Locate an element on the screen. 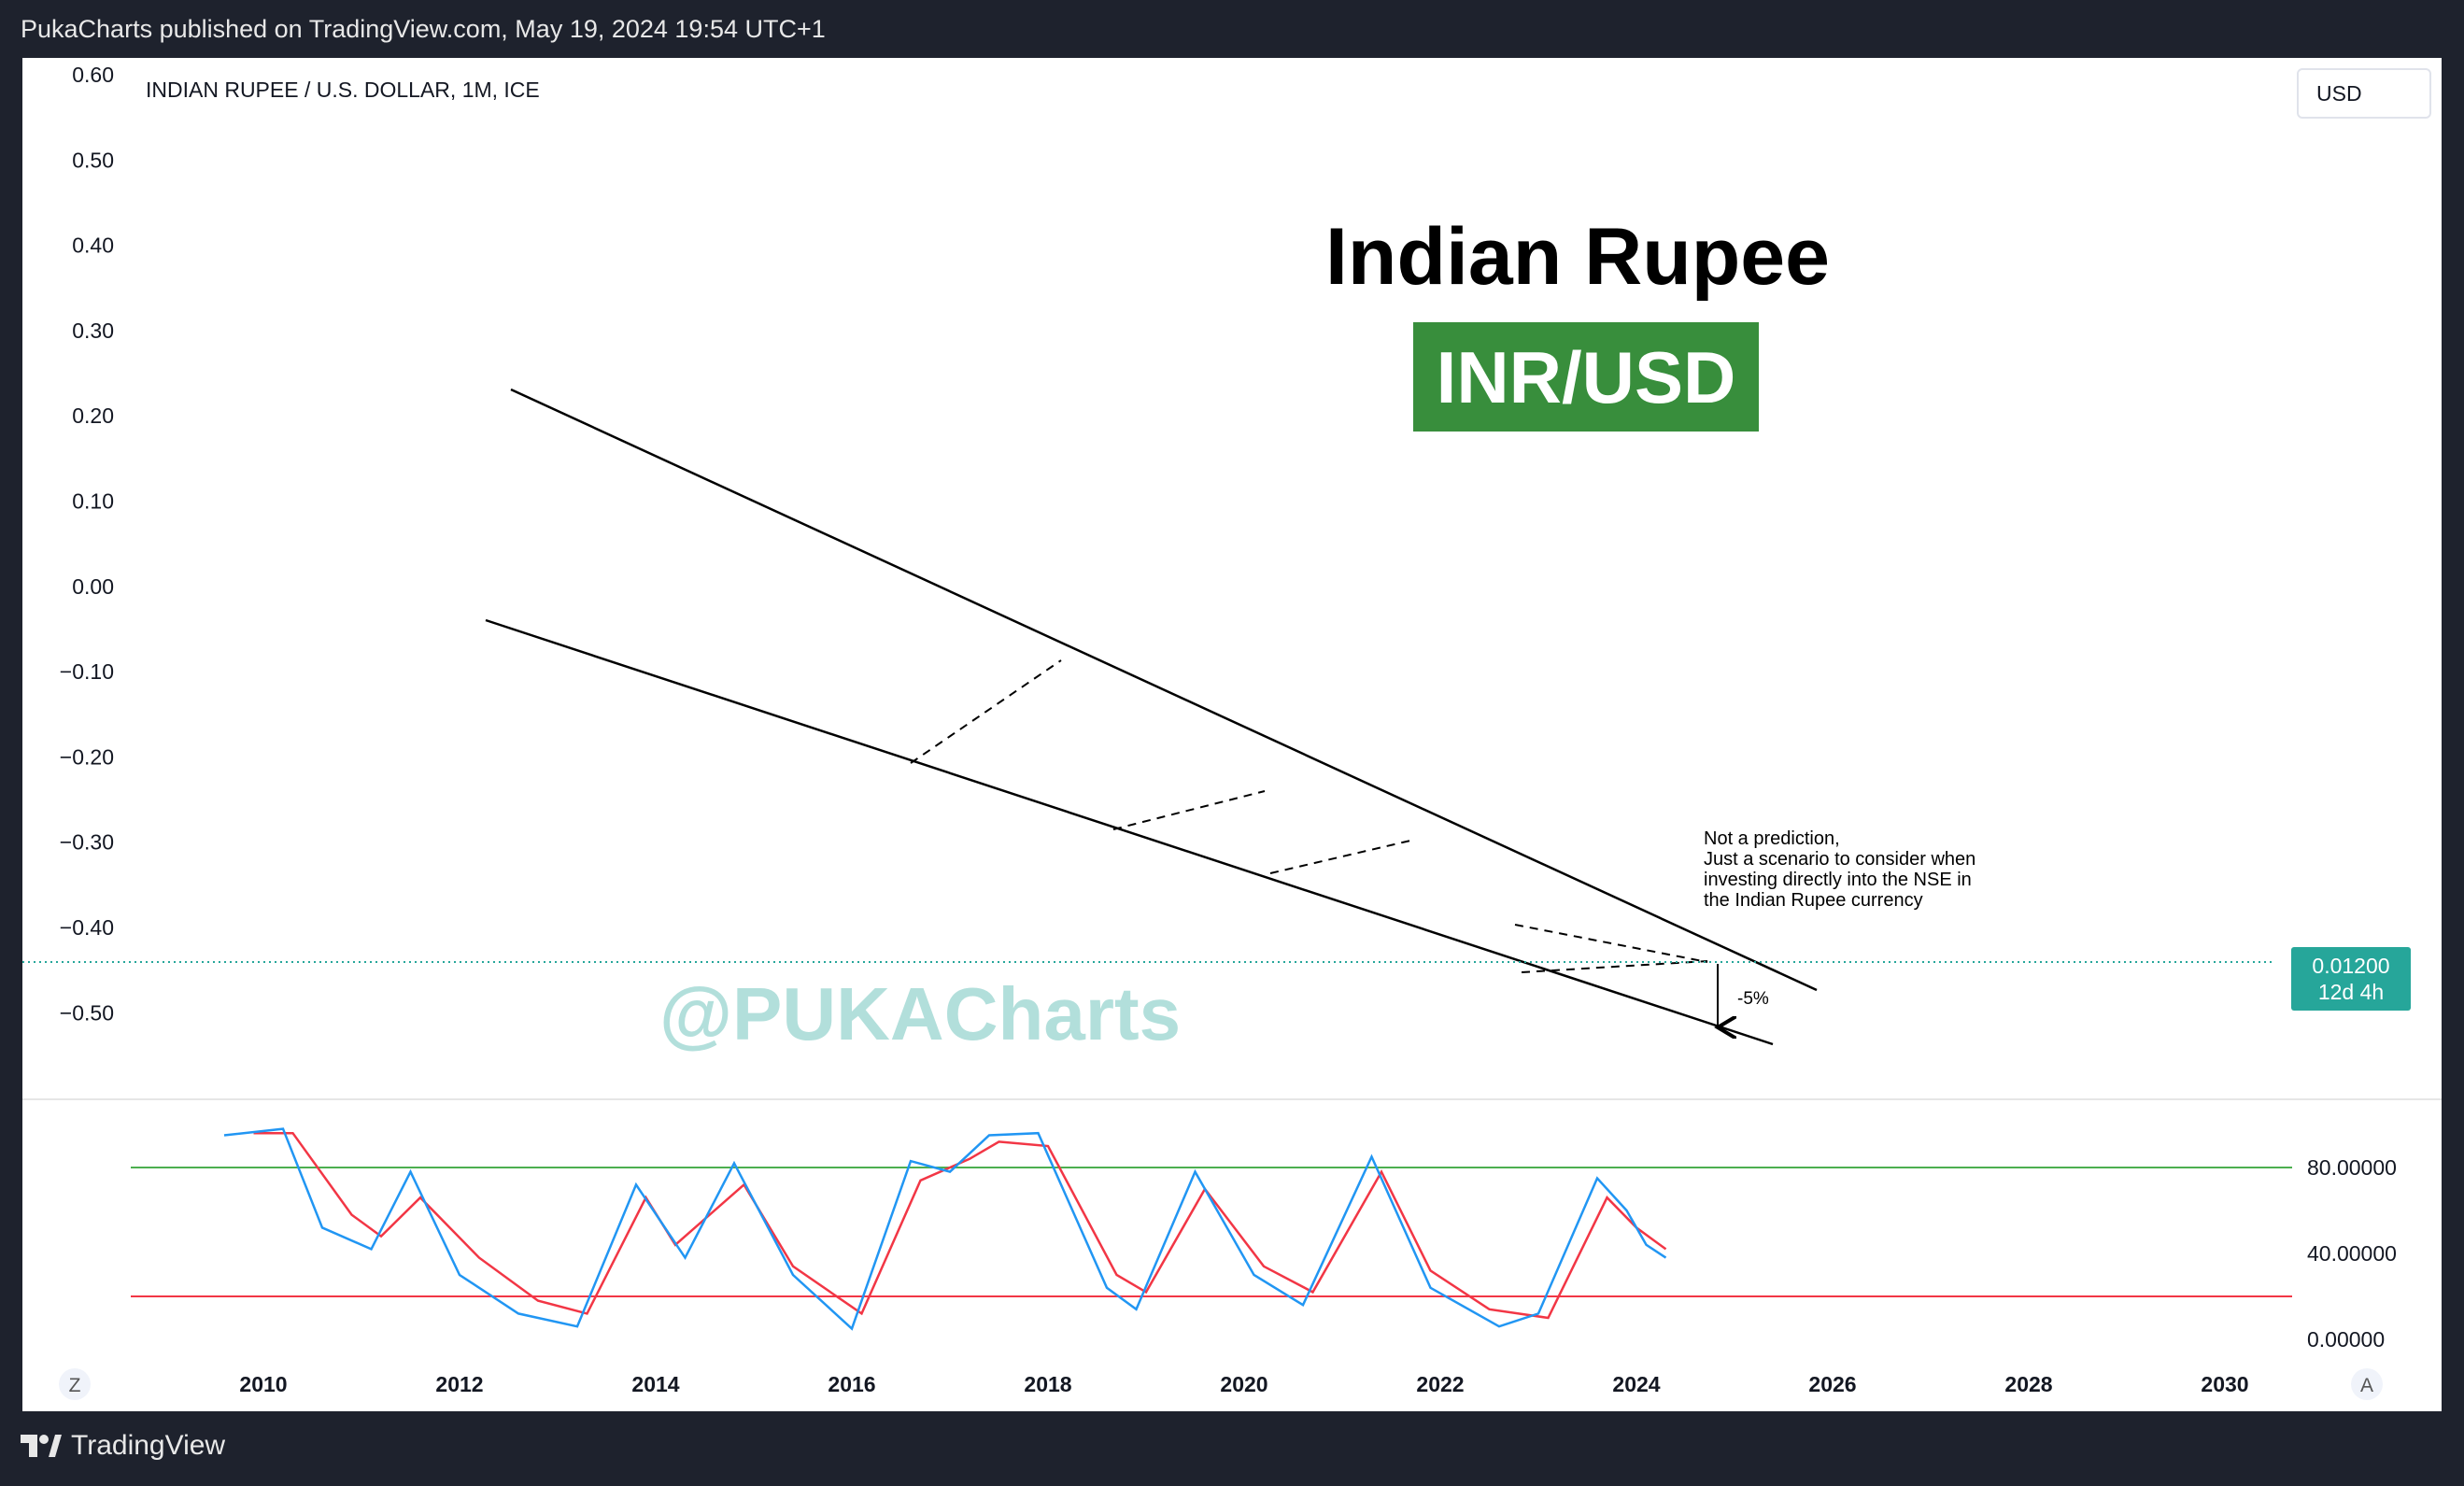  left-axis-tick: −0.20 is located at coordinates (87, 756).